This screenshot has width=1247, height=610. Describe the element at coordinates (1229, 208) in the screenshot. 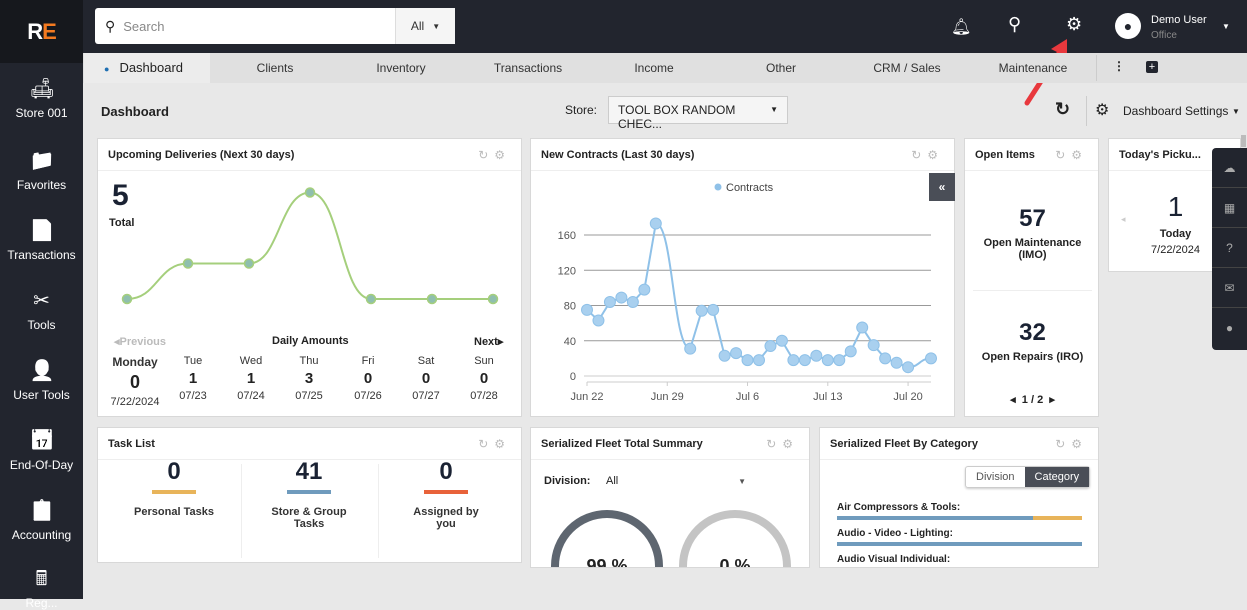

I see `table-icon: ▦` at that location.